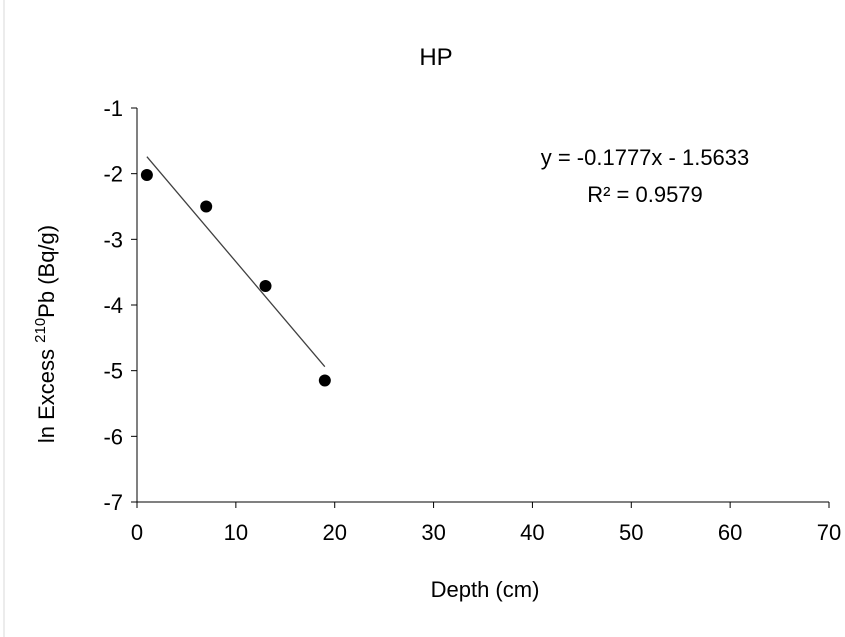  Describe the element at coordinates (730, 532) in the screenshot. I see `x-tick-label: 60` at that location.